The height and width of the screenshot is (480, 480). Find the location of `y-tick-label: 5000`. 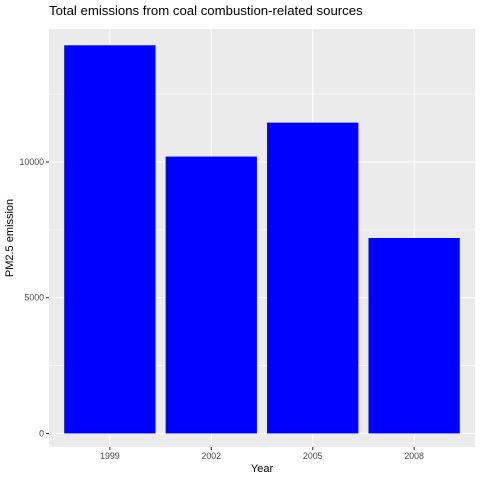

y-tick-label: 5000 is located at coordinates (34, 298).